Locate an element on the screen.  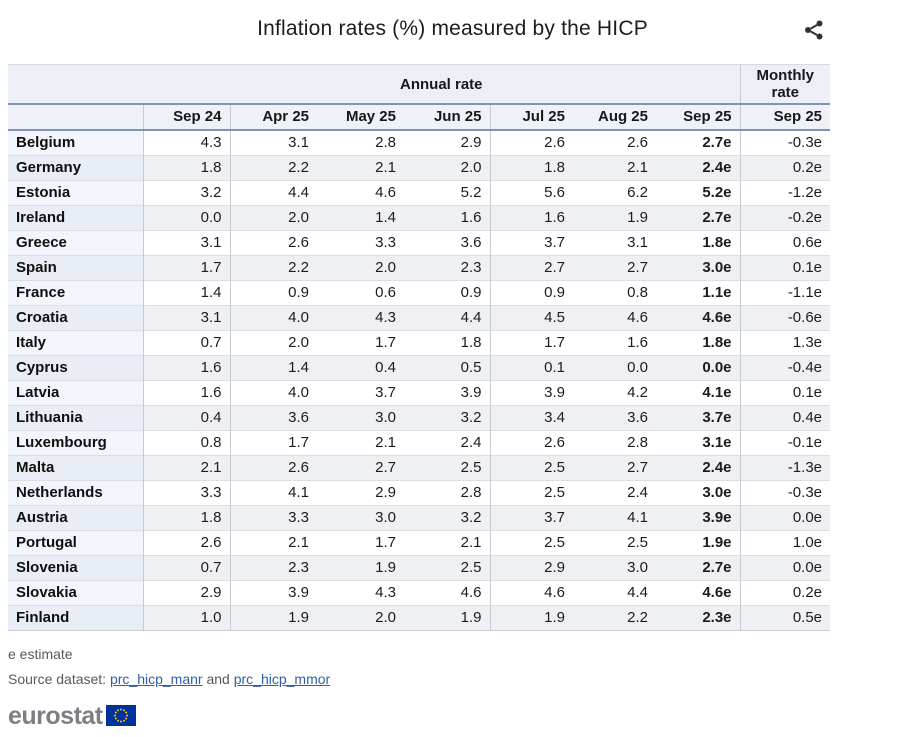
annual-value-cell: 0.9 is located at coordinates (447, 293).